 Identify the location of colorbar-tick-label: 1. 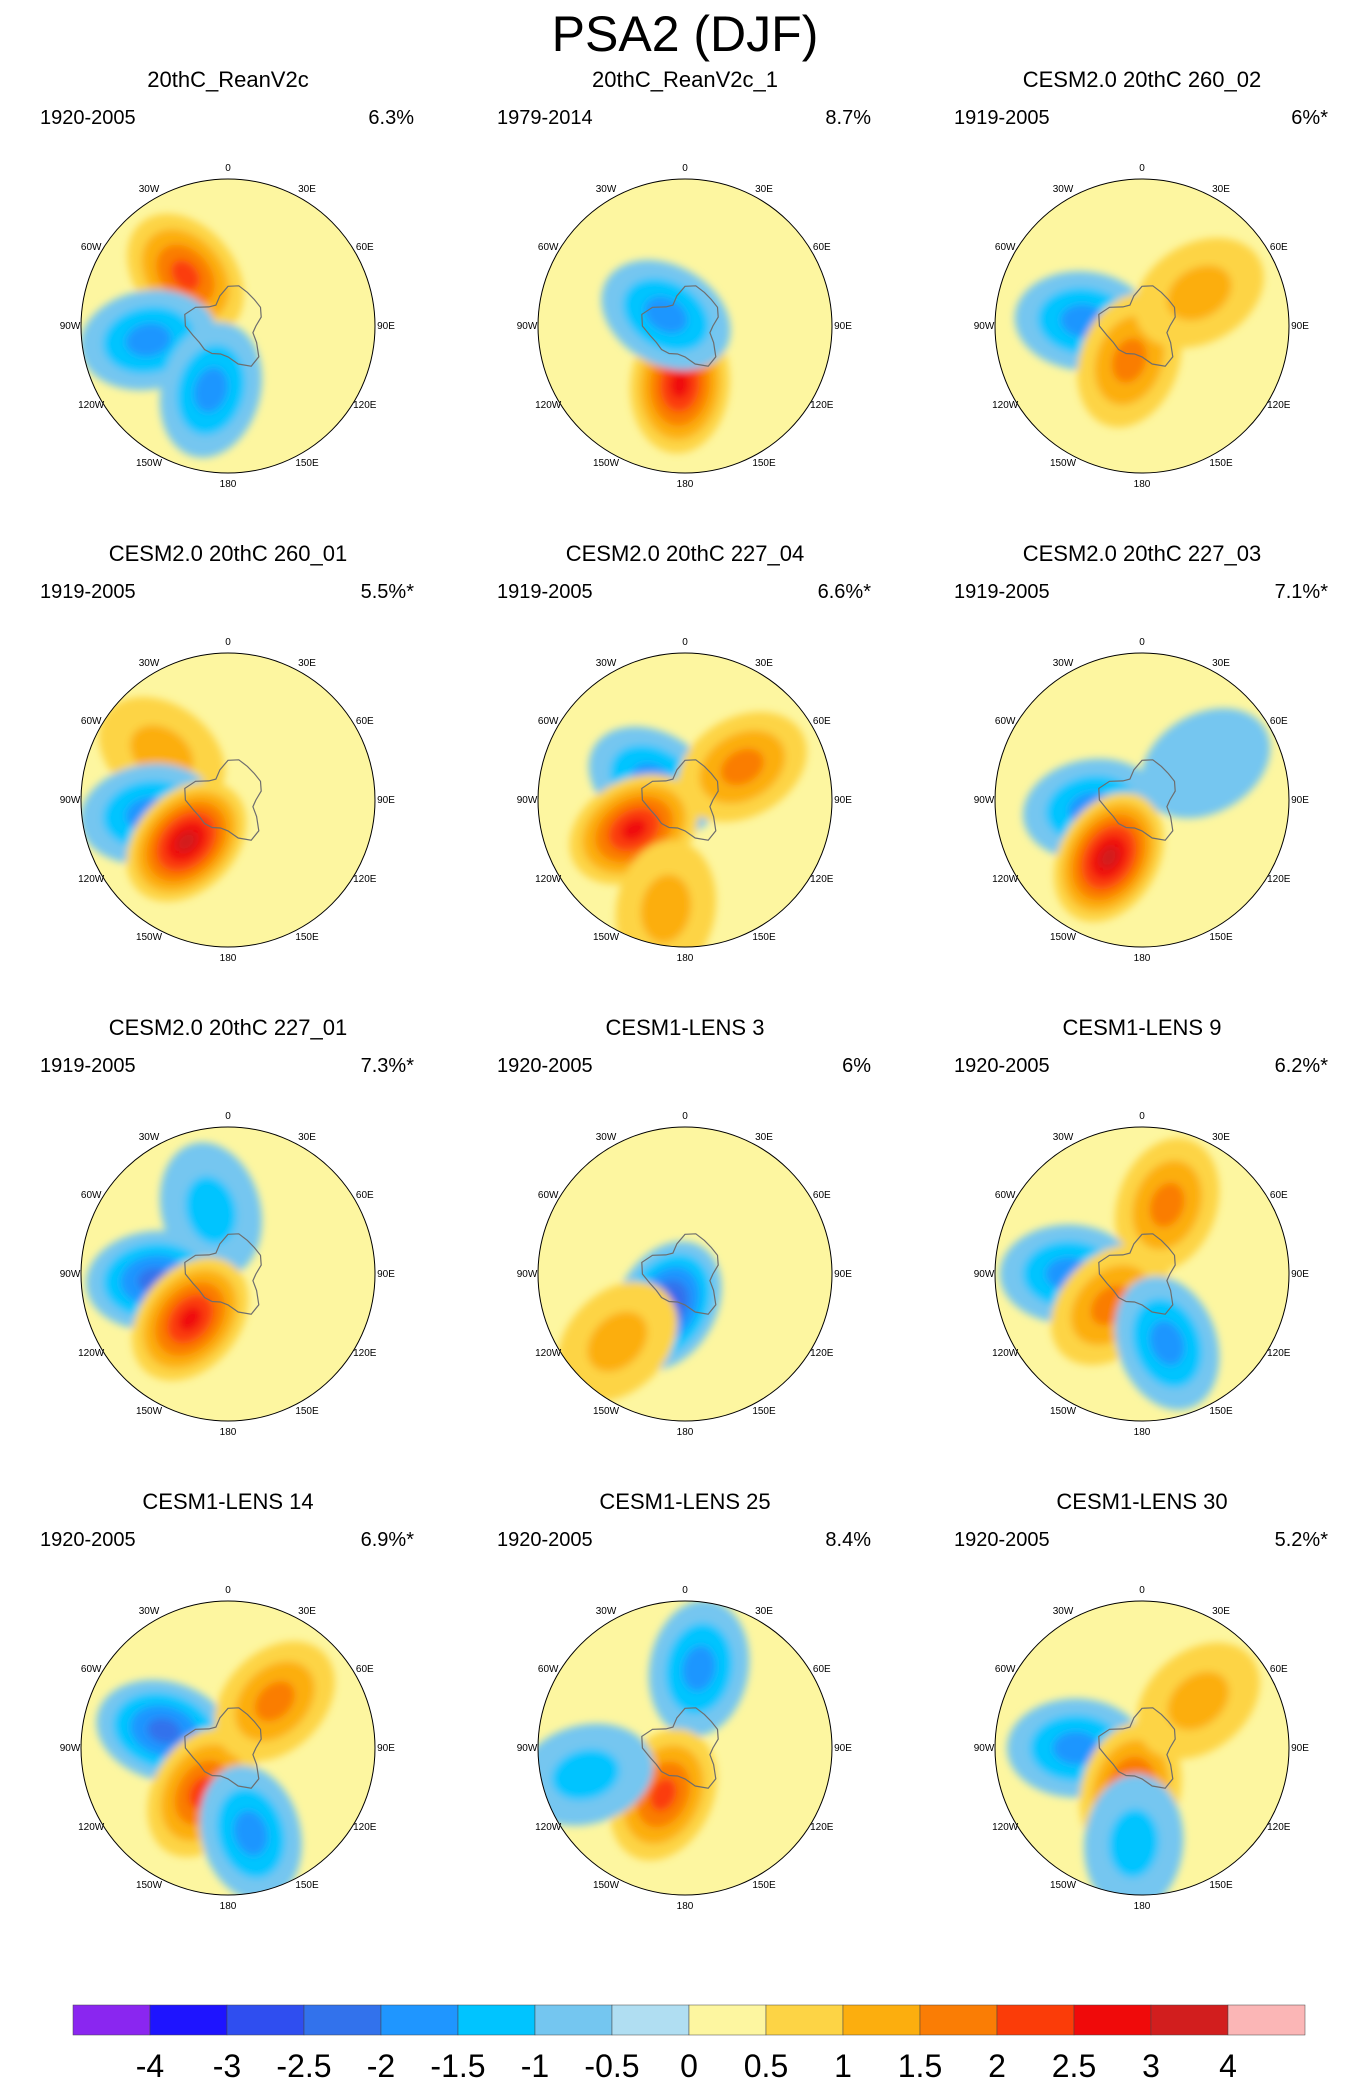
(843, 2065).